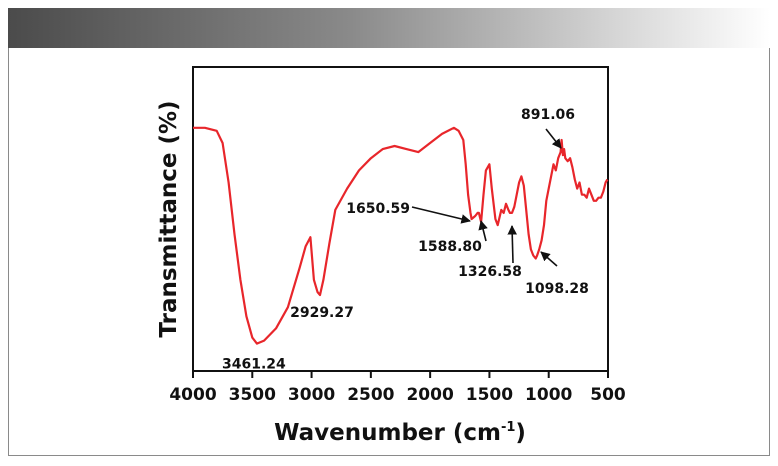  I want to click on x-tick-label-2000: 2000, so click(429, 395).